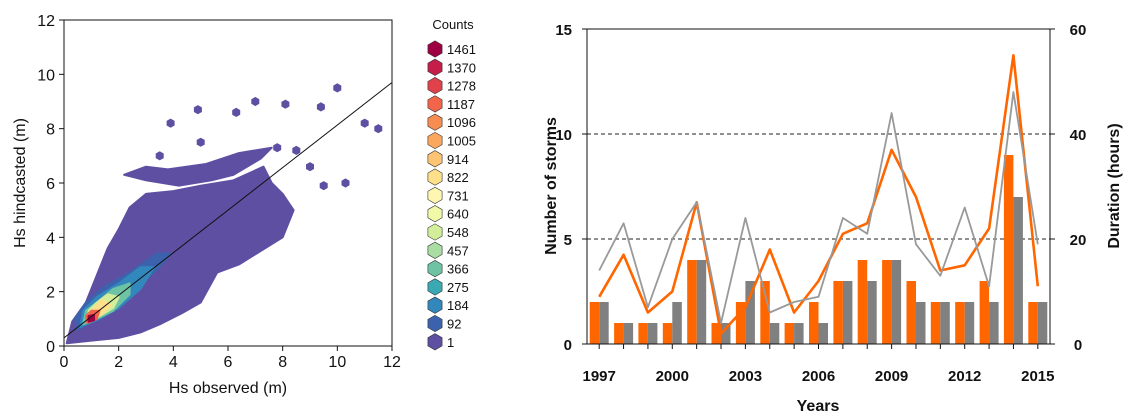 Image resolution: width=1128 pixels, height=415 pixels. I want to click on duration-y-tick-label: 0, so click(1078, 345).